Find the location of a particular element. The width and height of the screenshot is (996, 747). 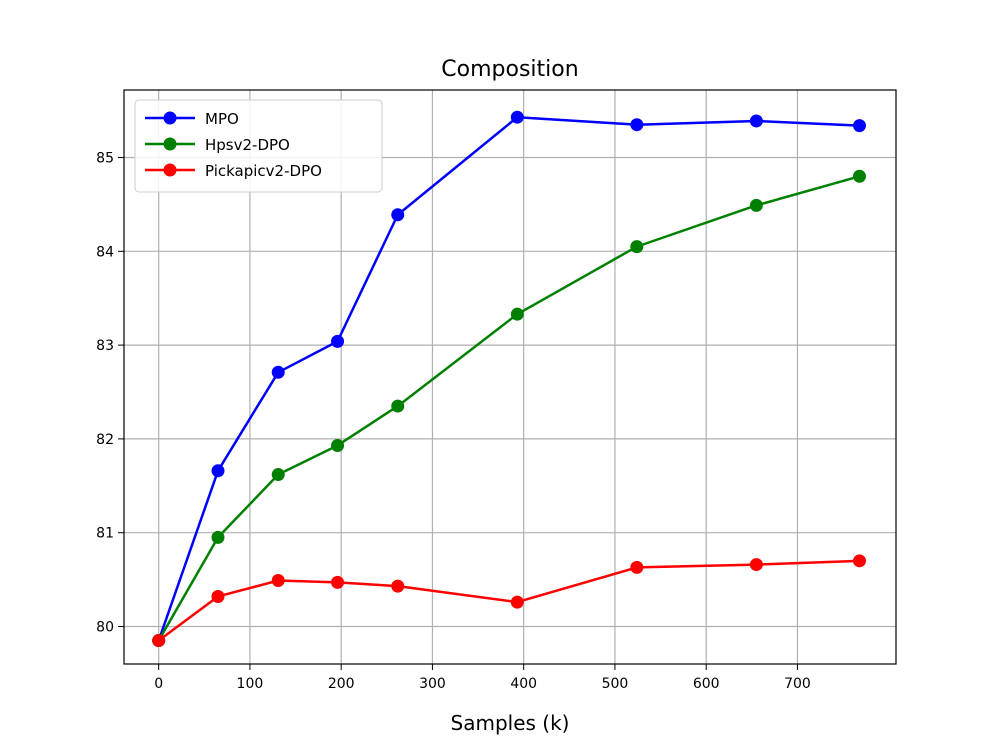

y-tick-label: 84 is located at coordinates (105, 252).